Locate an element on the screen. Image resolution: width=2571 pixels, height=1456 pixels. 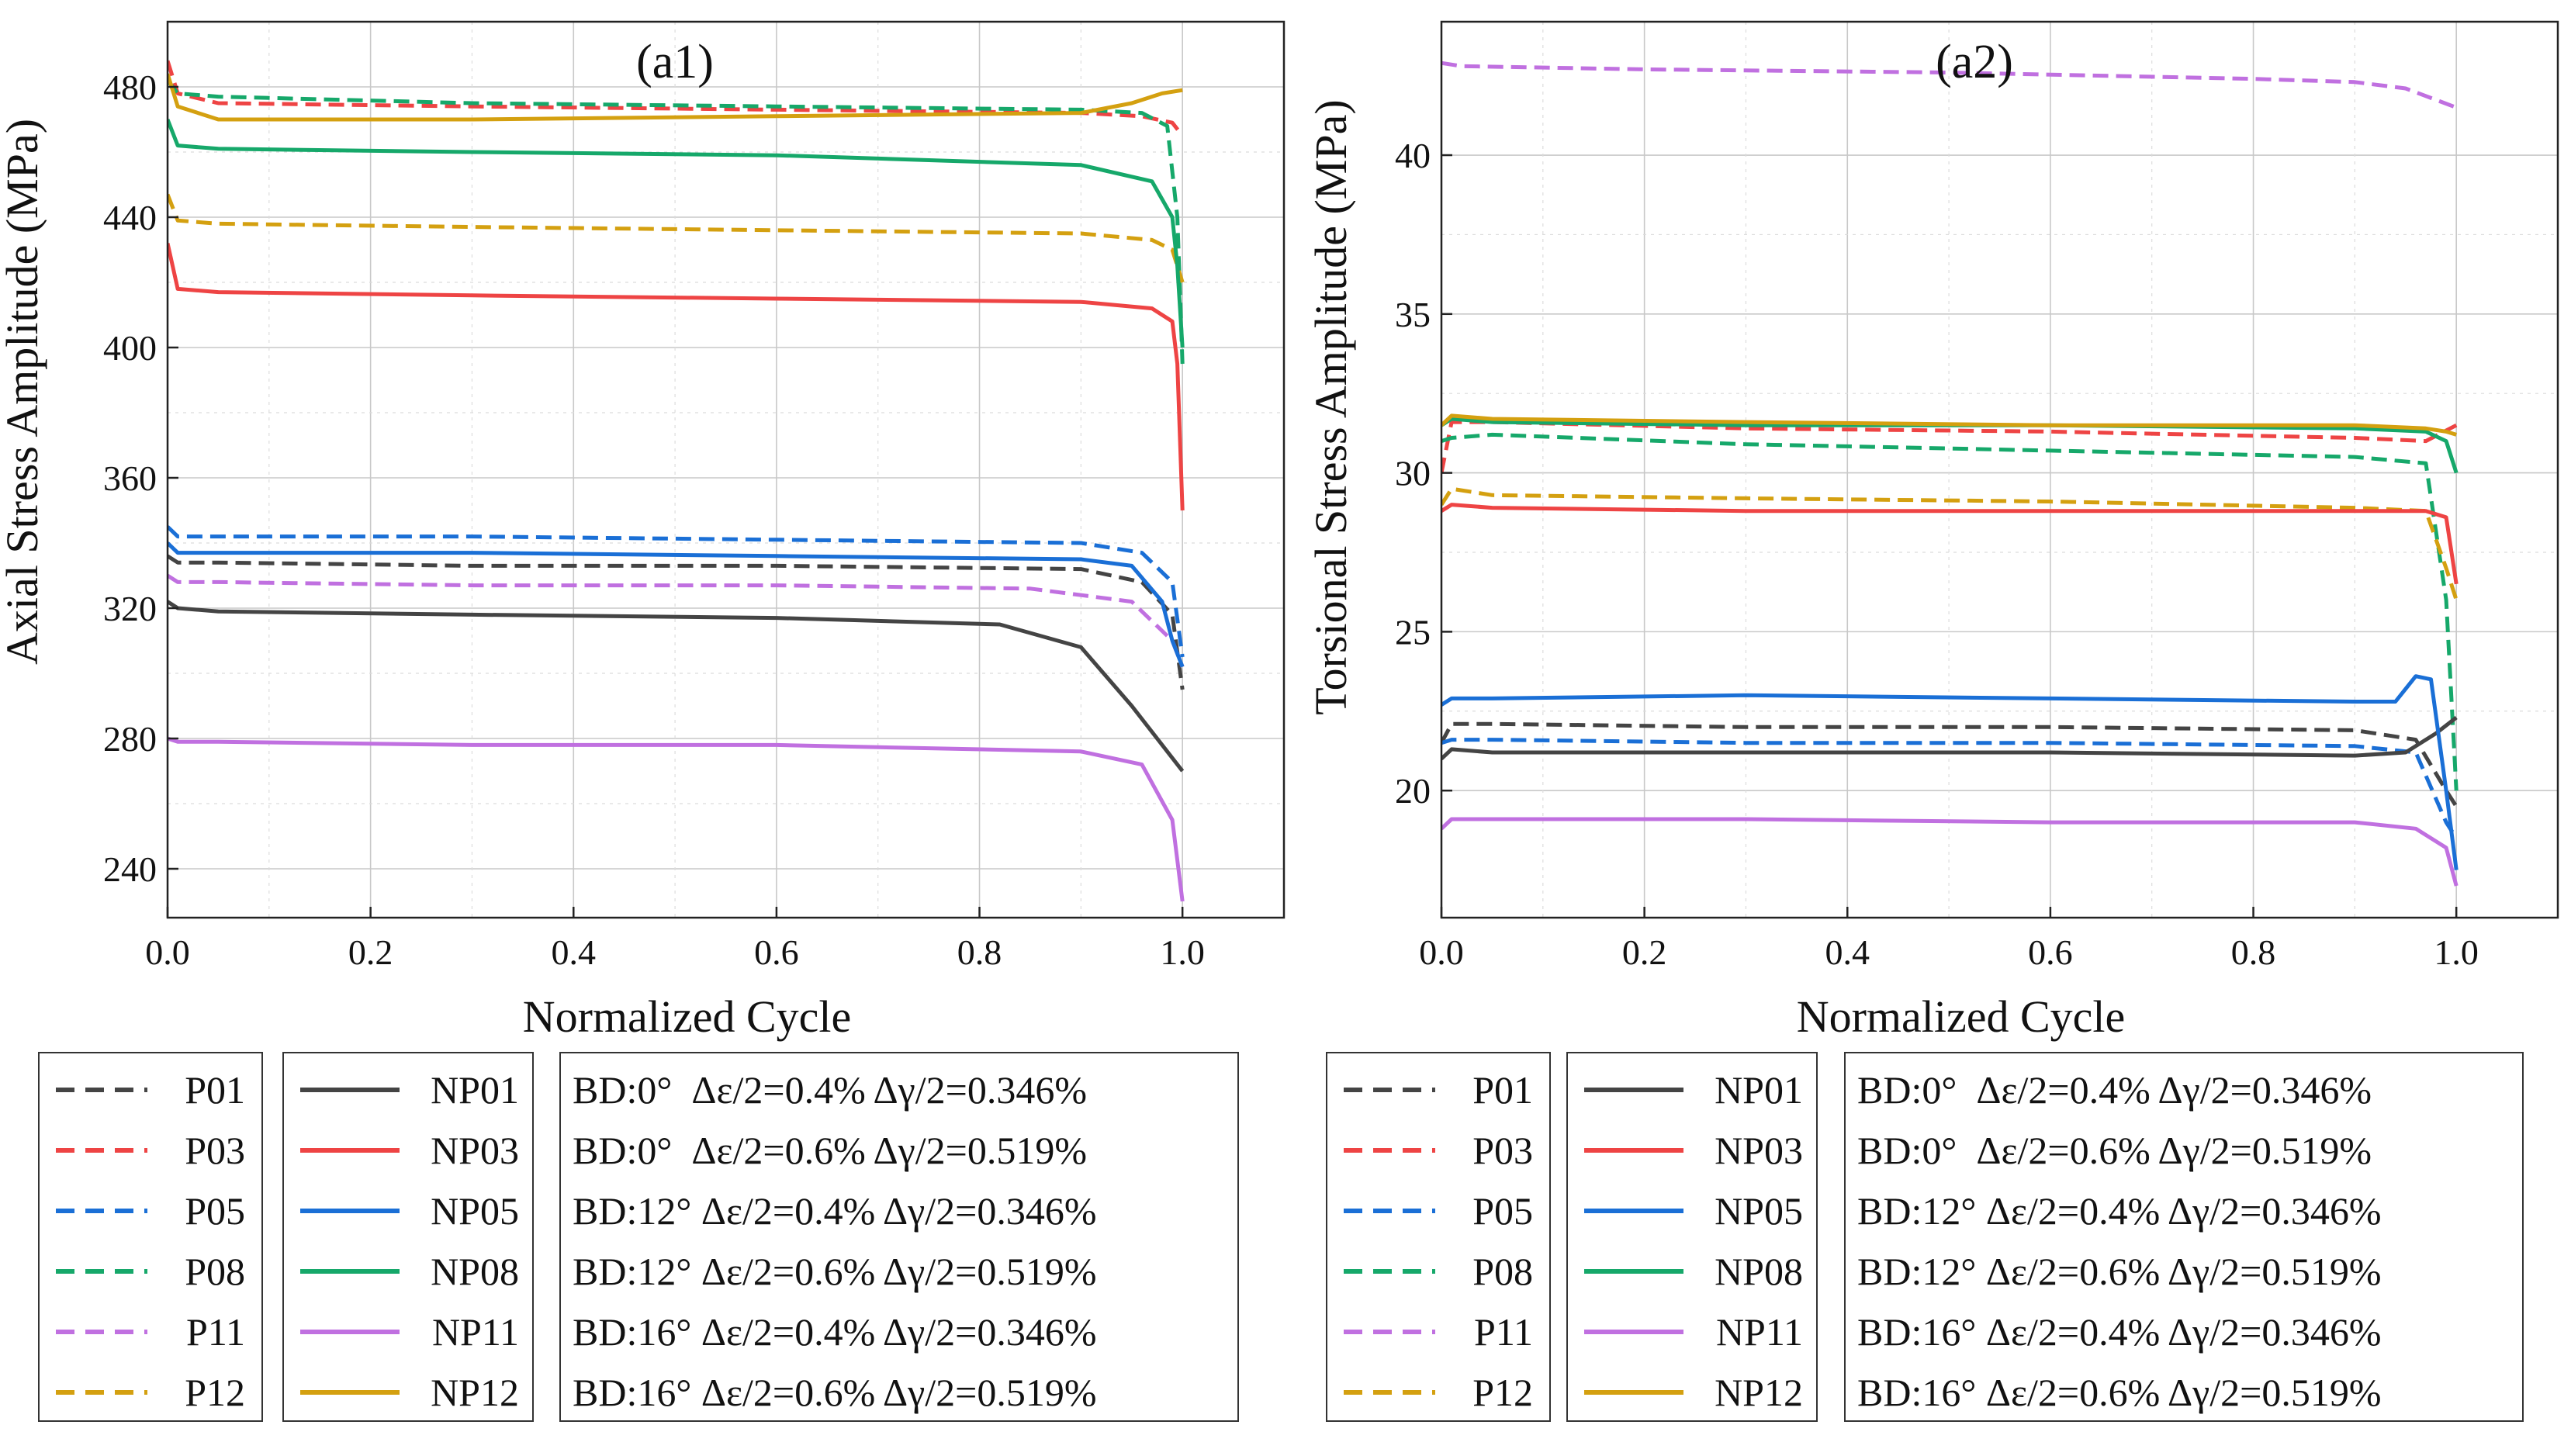
y-axis-label: Torsional Stress Amplitude (MPa) is located at coordinates (1331, 406).